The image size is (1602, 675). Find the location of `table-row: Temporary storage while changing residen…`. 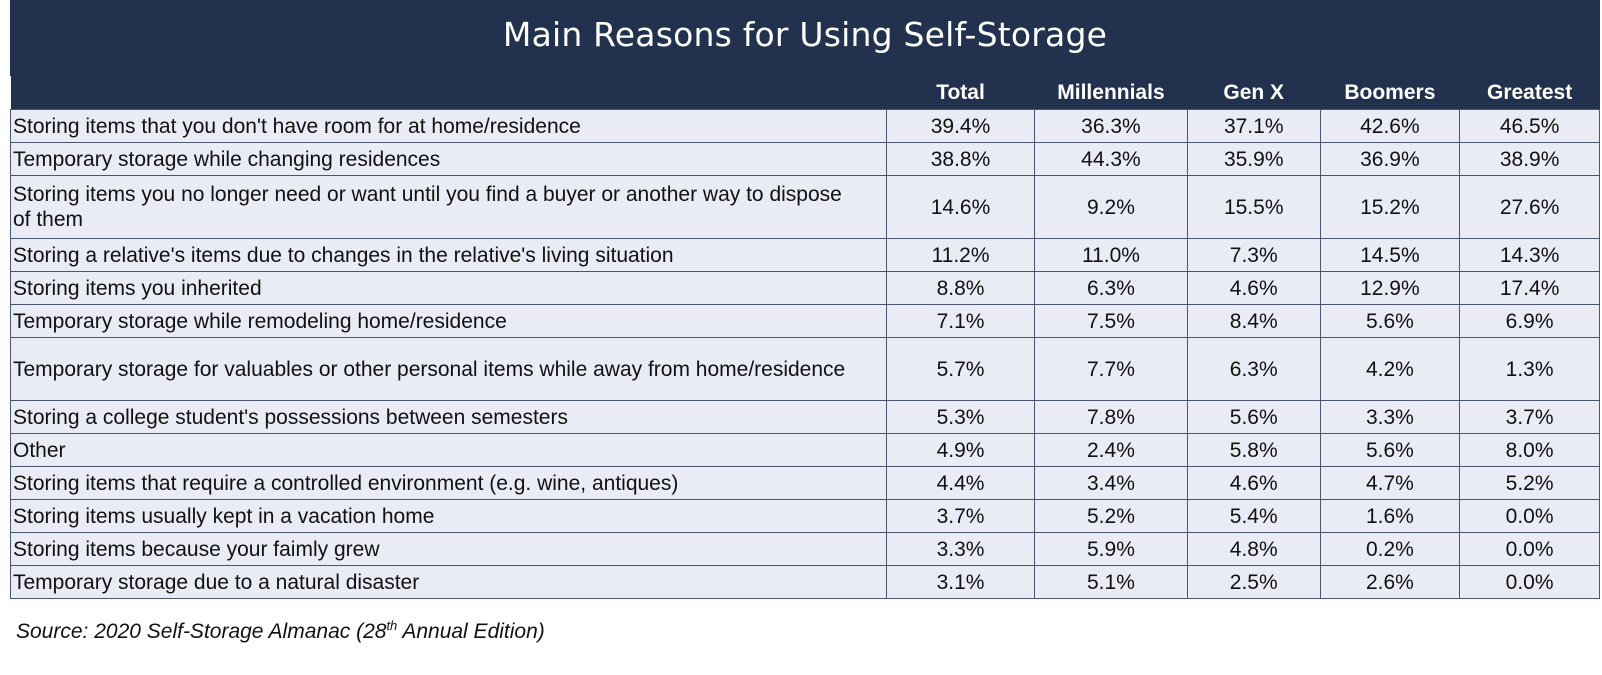

table-row: Temporary storage while changing residen… is located at coordinates (804, 159).